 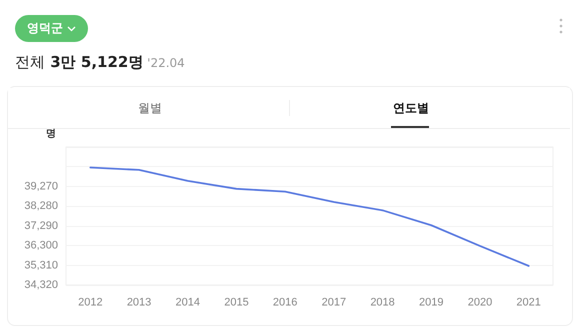 What do you see at coordinates (41, 186) in the screenshot?
I see `y-tick-label: 39,270` at bounding box center [41, 186].